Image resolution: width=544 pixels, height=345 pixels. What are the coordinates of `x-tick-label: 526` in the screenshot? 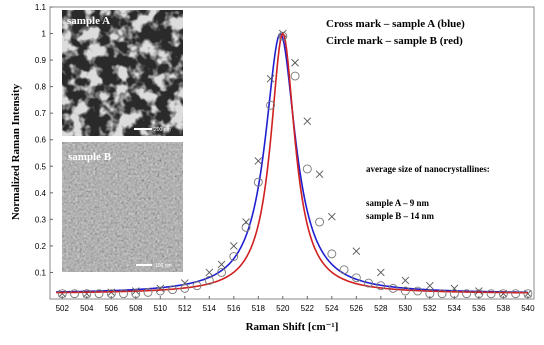 It's located at (357, 308).